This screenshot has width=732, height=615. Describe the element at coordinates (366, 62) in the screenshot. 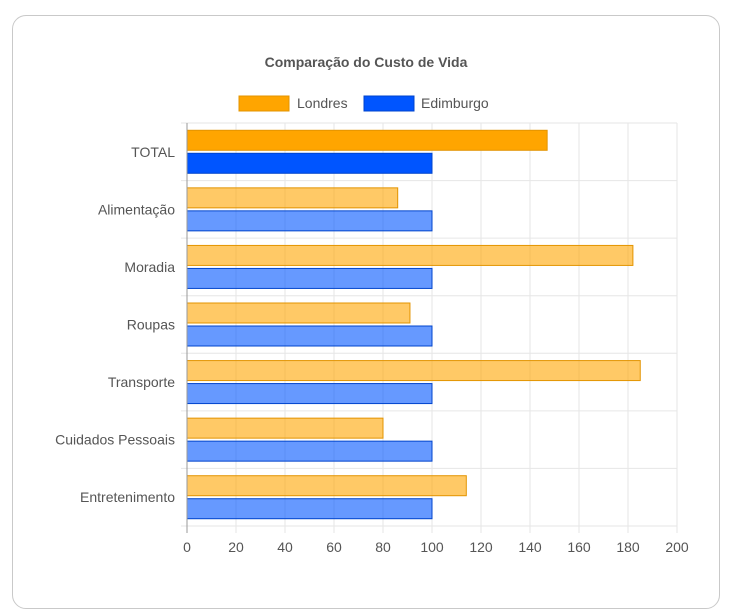

I see `chart-title: Comparação do Custo de Vida` at that location.